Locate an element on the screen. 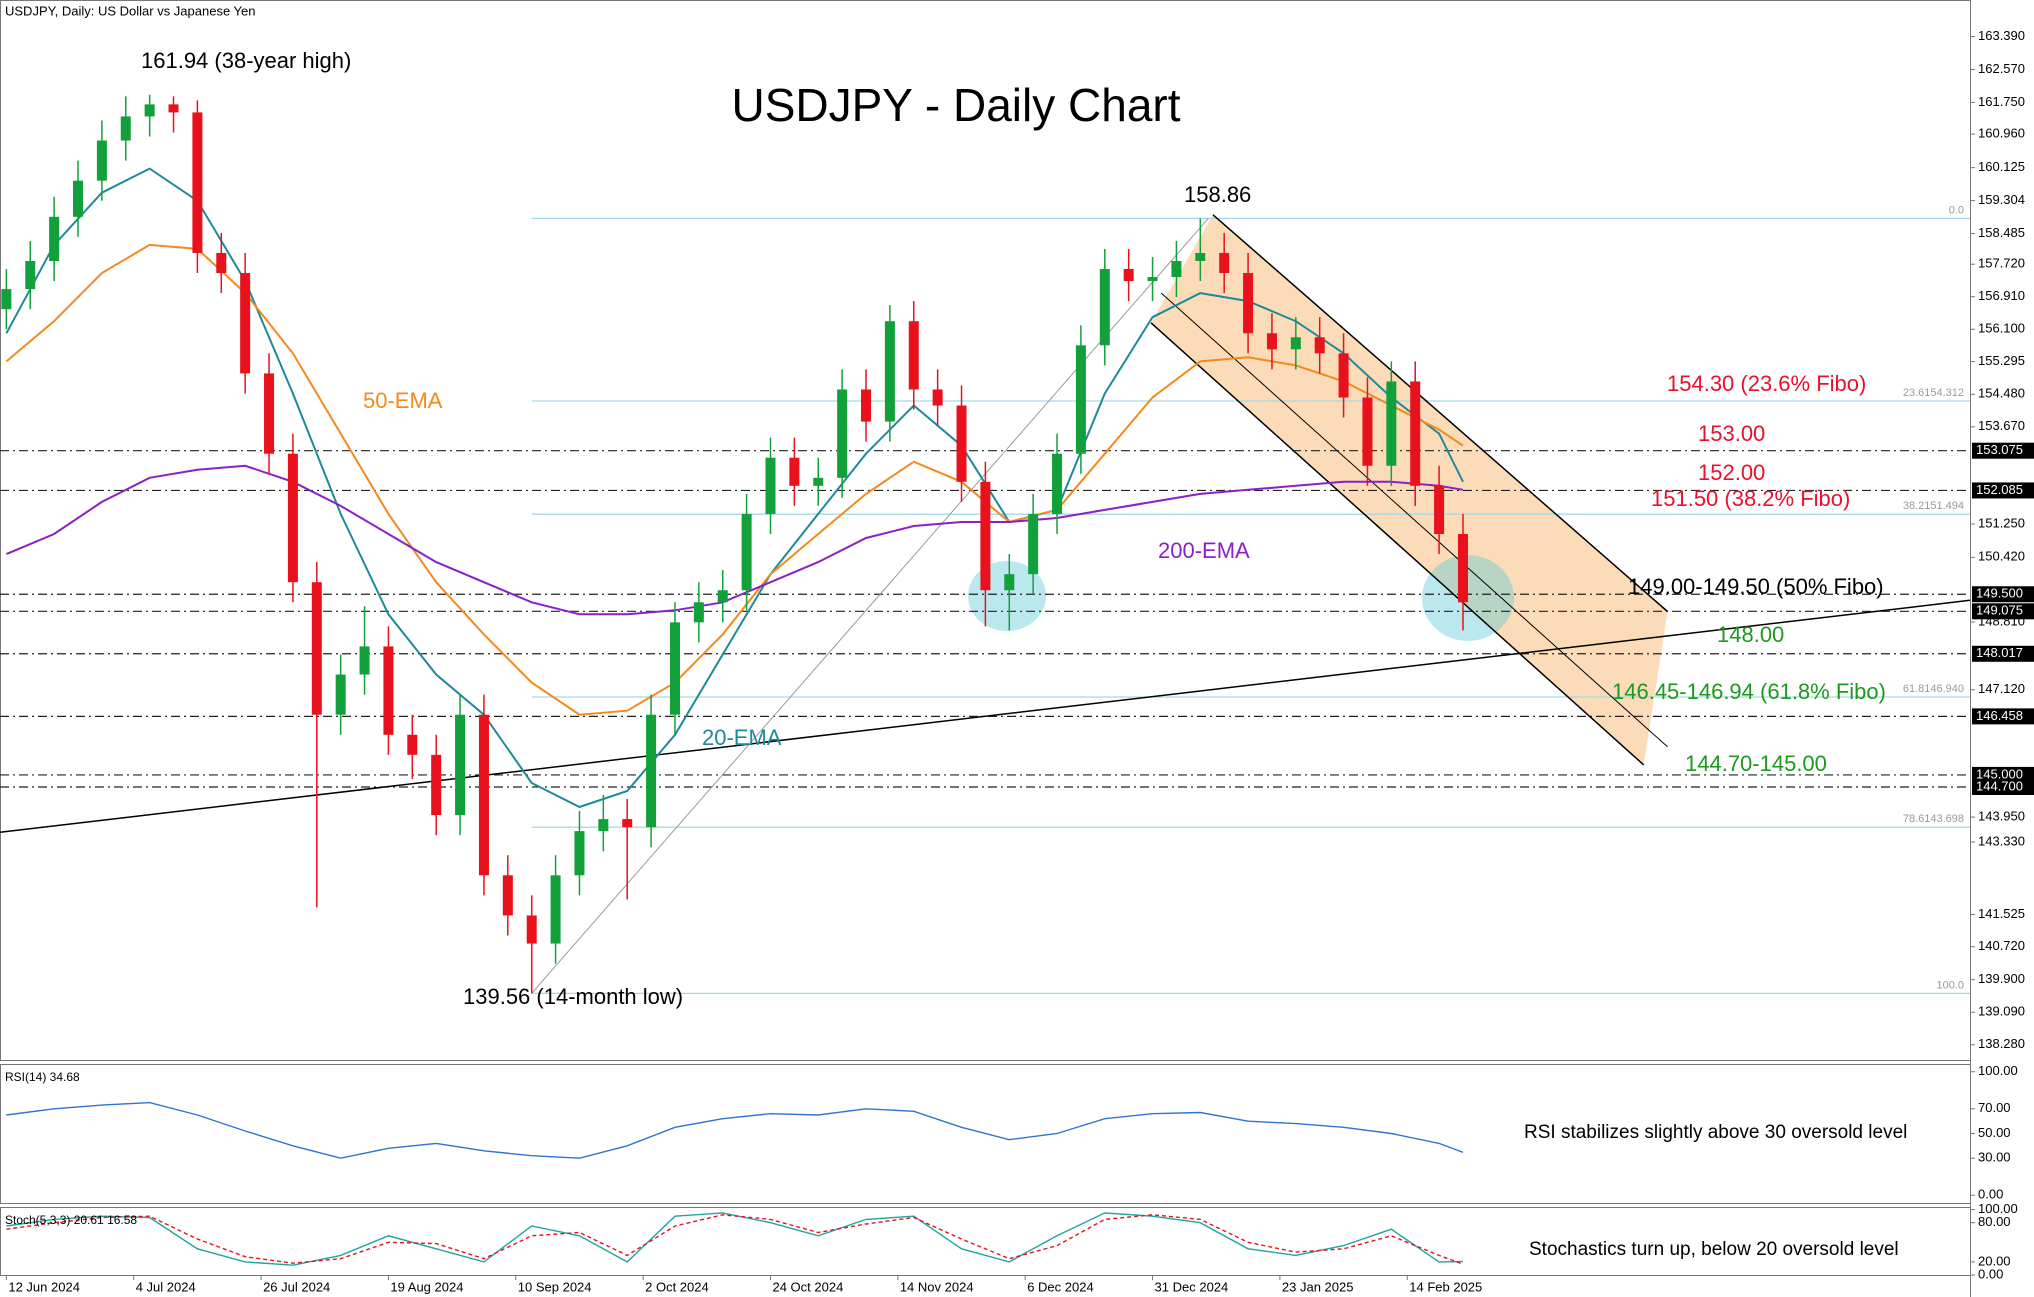 The image size is (2034, 1297). y-tick-label: 30.00 is located at coordinates (1994, 1157).